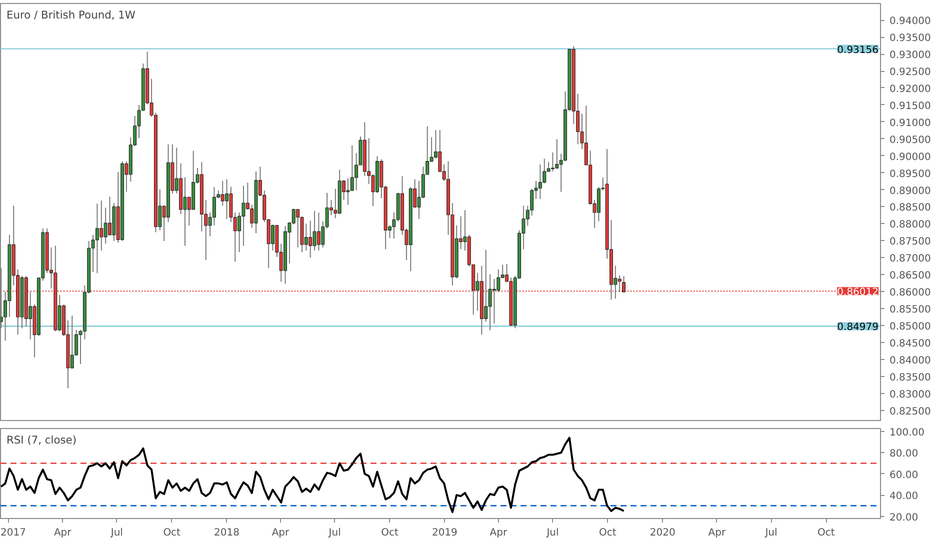  I want to click on y-tick-label: 0.82500, so click(910, 412).